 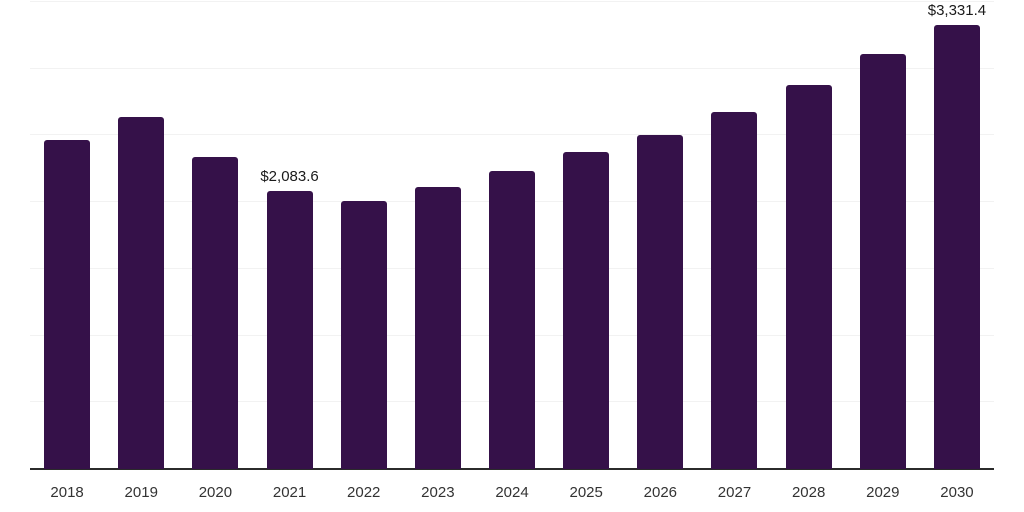 What do you see at coordinates (883, 492) in the screenshot?
I see `x-axis-label-2029: 2029` at bounding box center [883, 492].